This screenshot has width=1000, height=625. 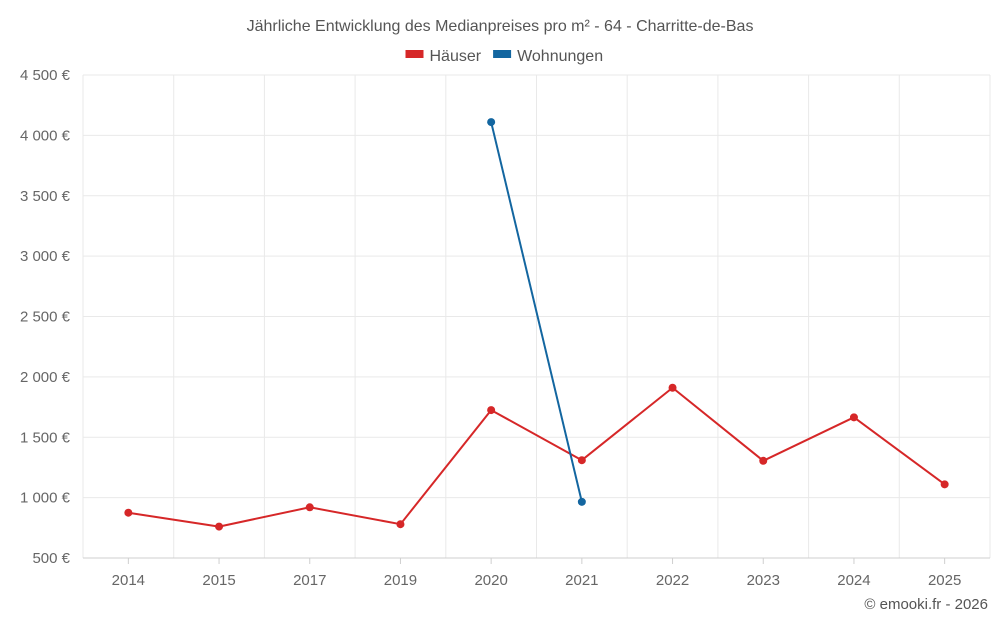 I want to click on x-tick-label: 2023, so click(x=763, y=580).